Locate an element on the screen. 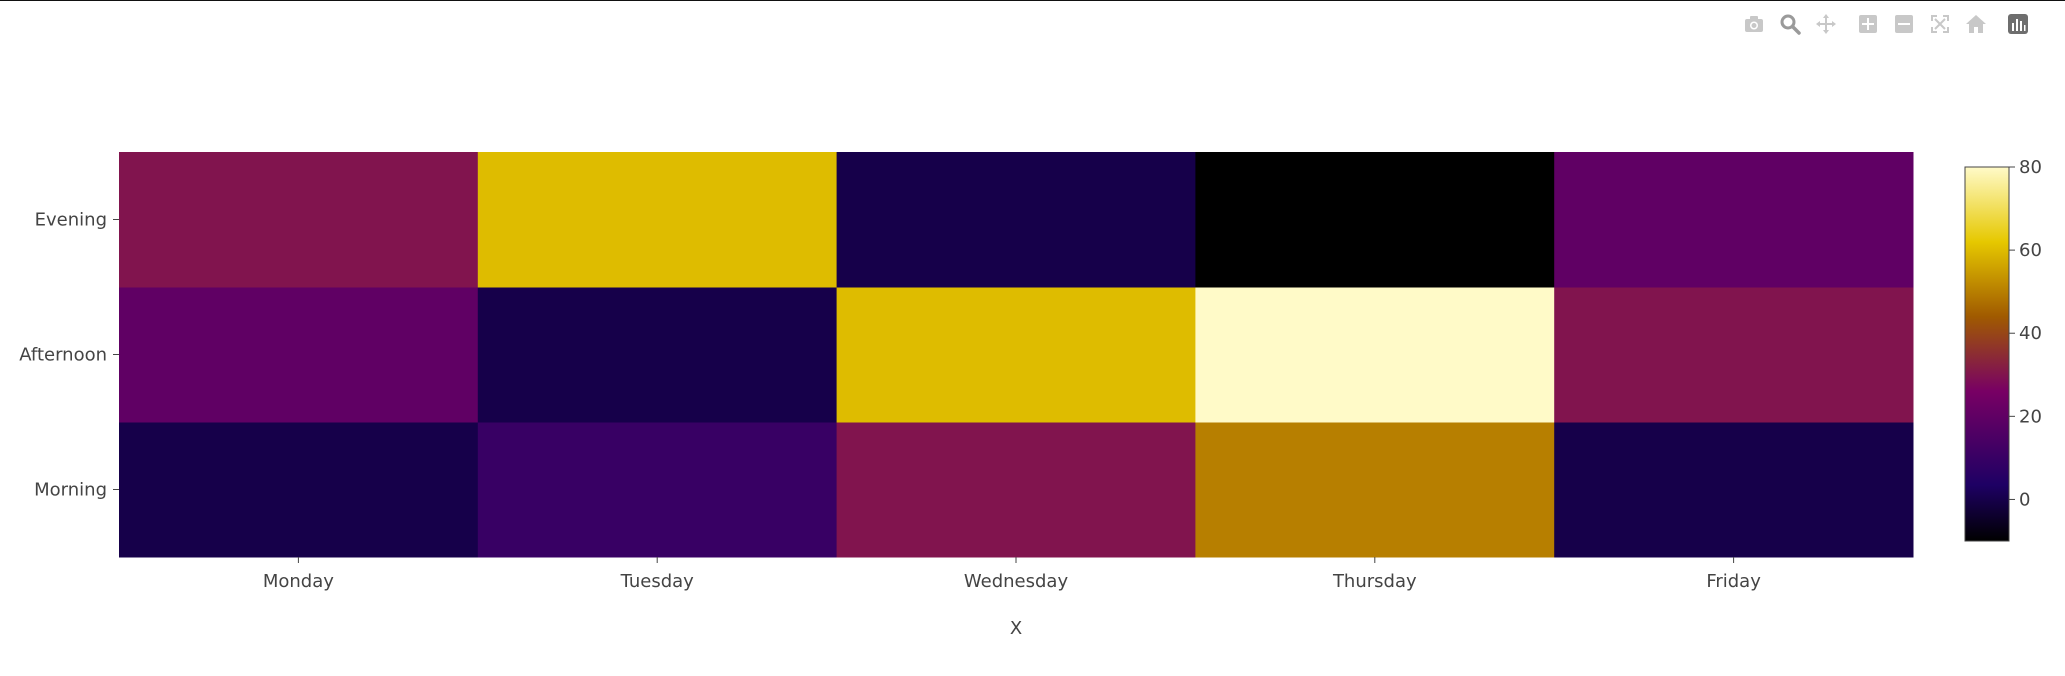 The image size is (2065, 676). y-axis: Morning Afternoon Evening is located at coordinates (69, 355).